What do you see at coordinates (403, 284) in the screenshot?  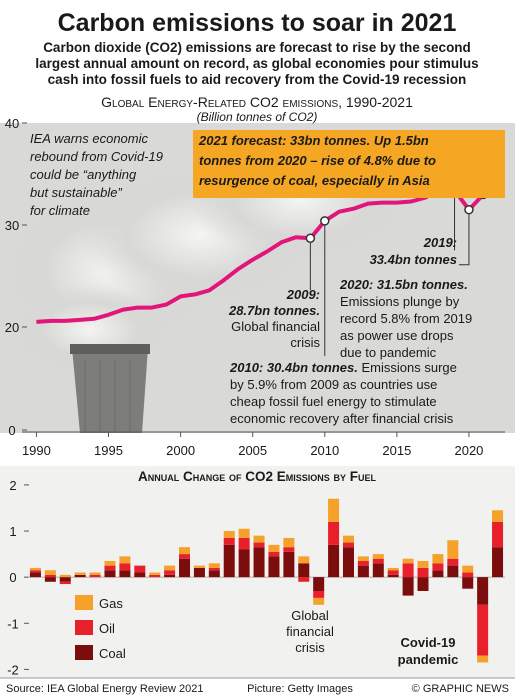 I see `annotation: 2020: 31.5bn tonnes.` at bounding box center [403, 284].